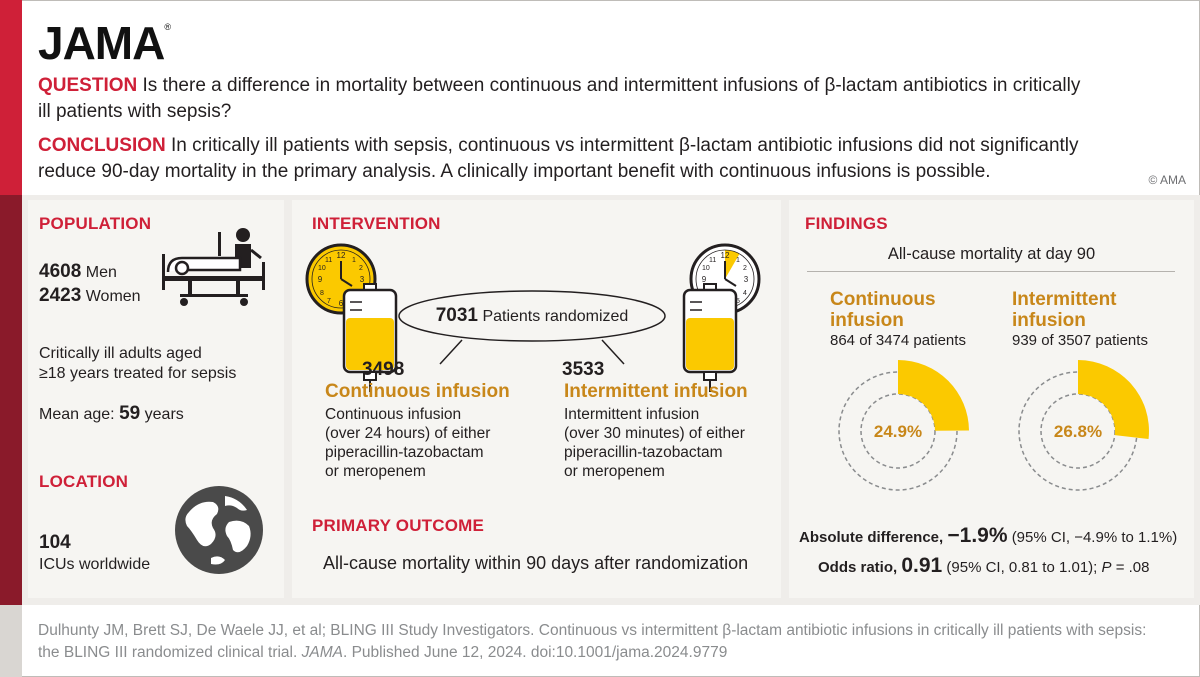 The image size is (1200, 677). I want to click on continuous-finding-heading: Continuous infusion, so click(883, 310).